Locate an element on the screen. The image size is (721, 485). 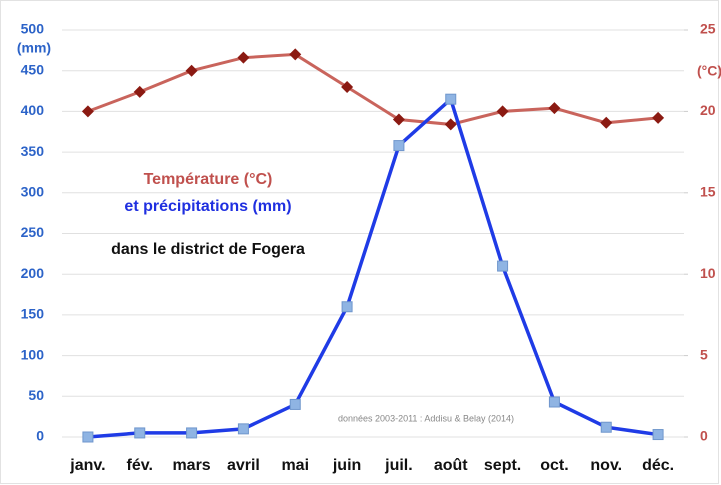
y2-axis-label: (°C) is located at coordinates (709, 71).